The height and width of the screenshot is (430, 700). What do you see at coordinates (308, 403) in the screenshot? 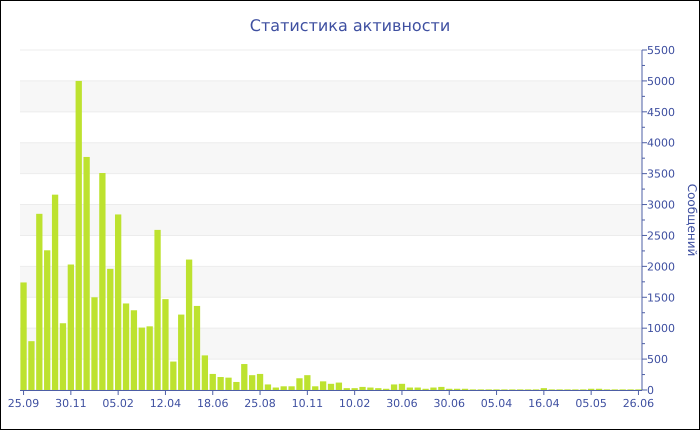
I see `x-tick-label: 10.11` at bounding box center [308, 403].